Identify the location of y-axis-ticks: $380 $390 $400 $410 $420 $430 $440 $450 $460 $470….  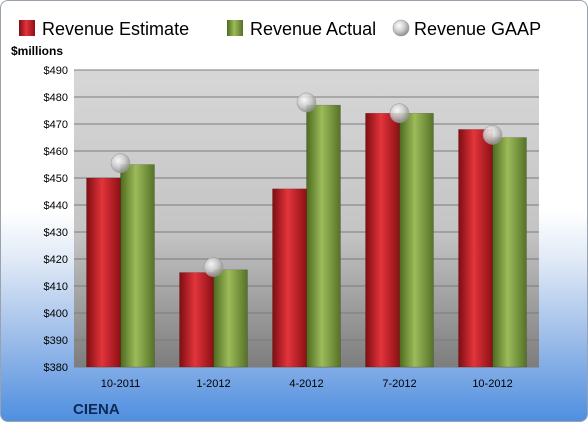
(56, 219).